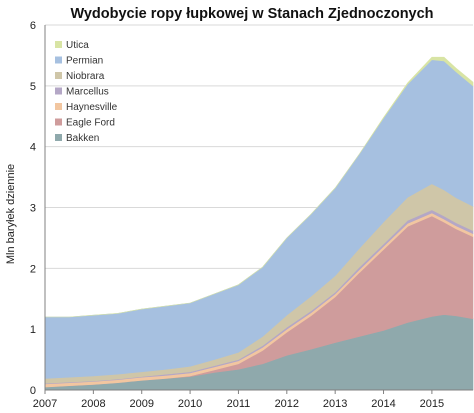  Describe the element at coordinates (335, 404) in the screenshot. I see `x-tick-label: 2013` at that location.